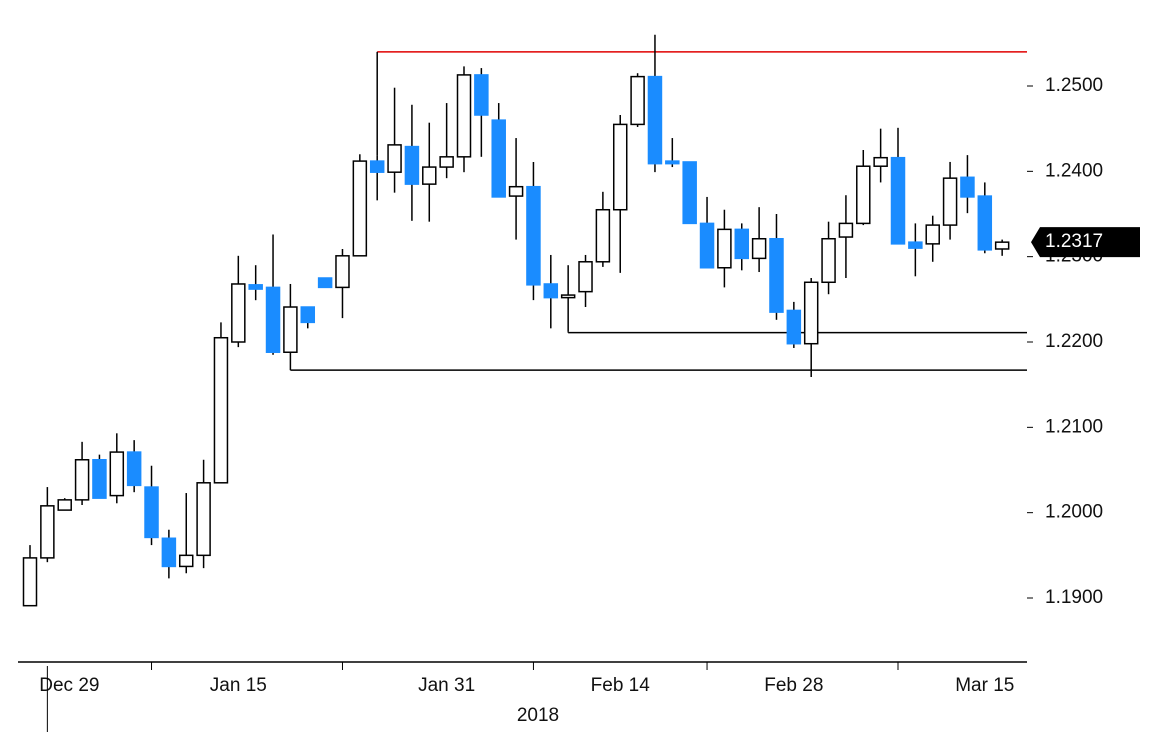 This screenshot has height=756, width=1167. I want to click on x-tick-label: Feb 28, so click(793, 685).